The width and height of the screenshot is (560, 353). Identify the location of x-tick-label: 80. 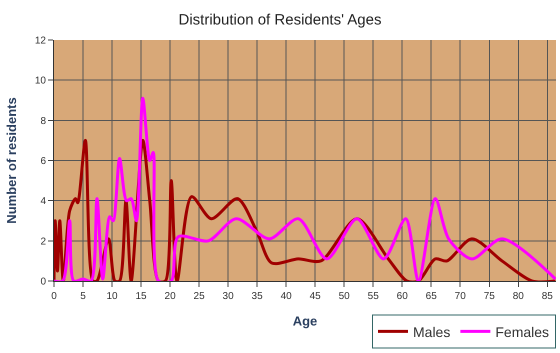
(518, 296).